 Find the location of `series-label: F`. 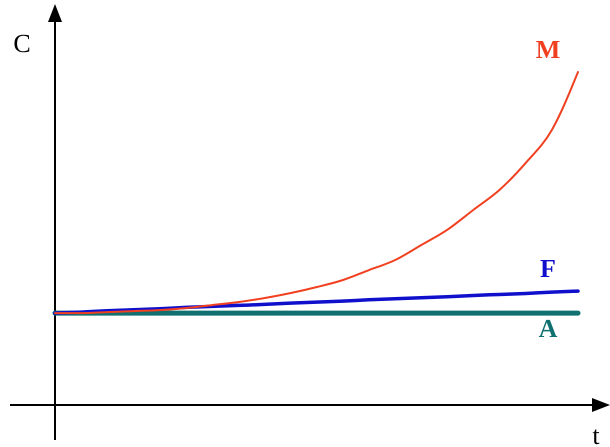

series-label: F is located at coordinates (548, 269).